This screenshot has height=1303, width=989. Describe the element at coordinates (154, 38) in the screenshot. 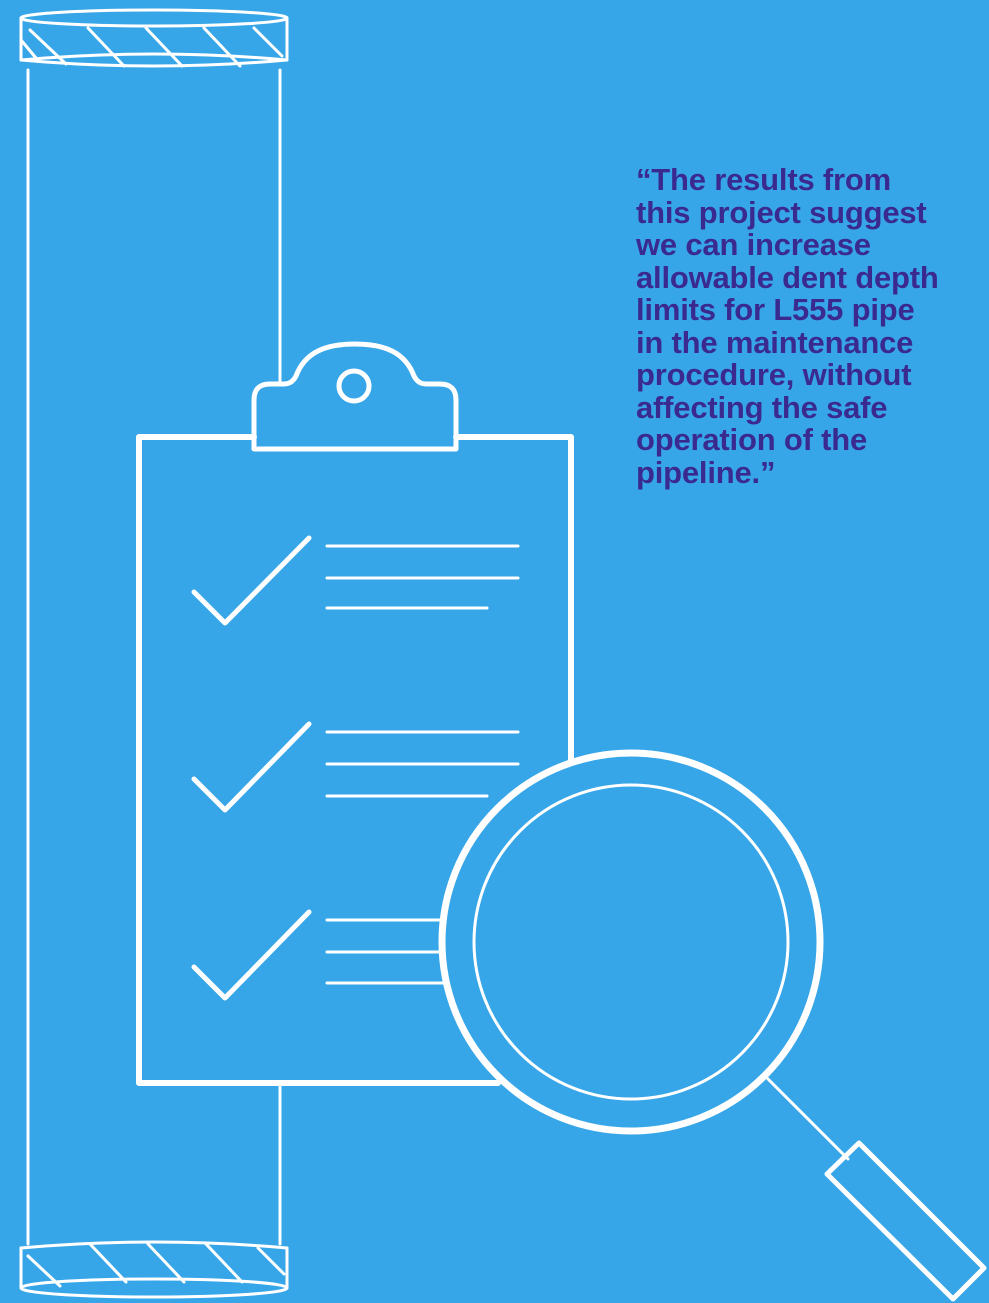

I see `pipe-top-band` at that location.